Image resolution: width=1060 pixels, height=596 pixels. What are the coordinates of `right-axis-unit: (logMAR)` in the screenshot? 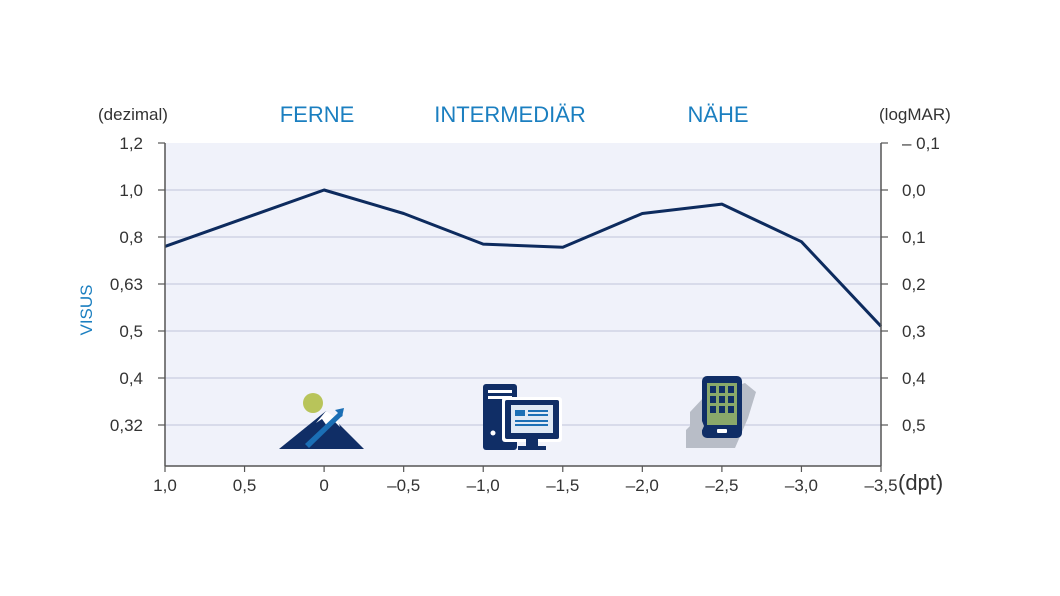 It's located at (915, 114).